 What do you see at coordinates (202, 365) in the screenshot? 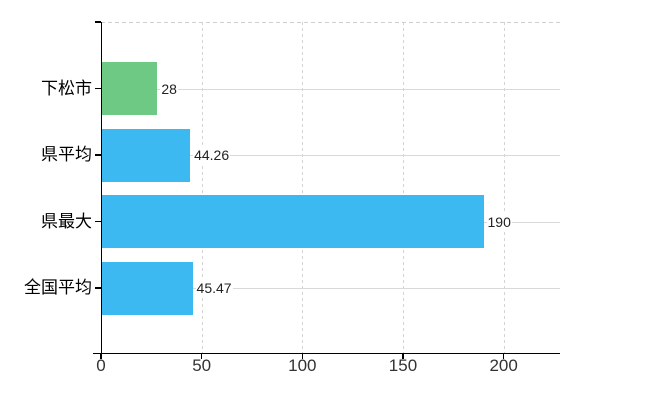
I see `x-axis-tick-label: 50` at bounding box center [202, 365].